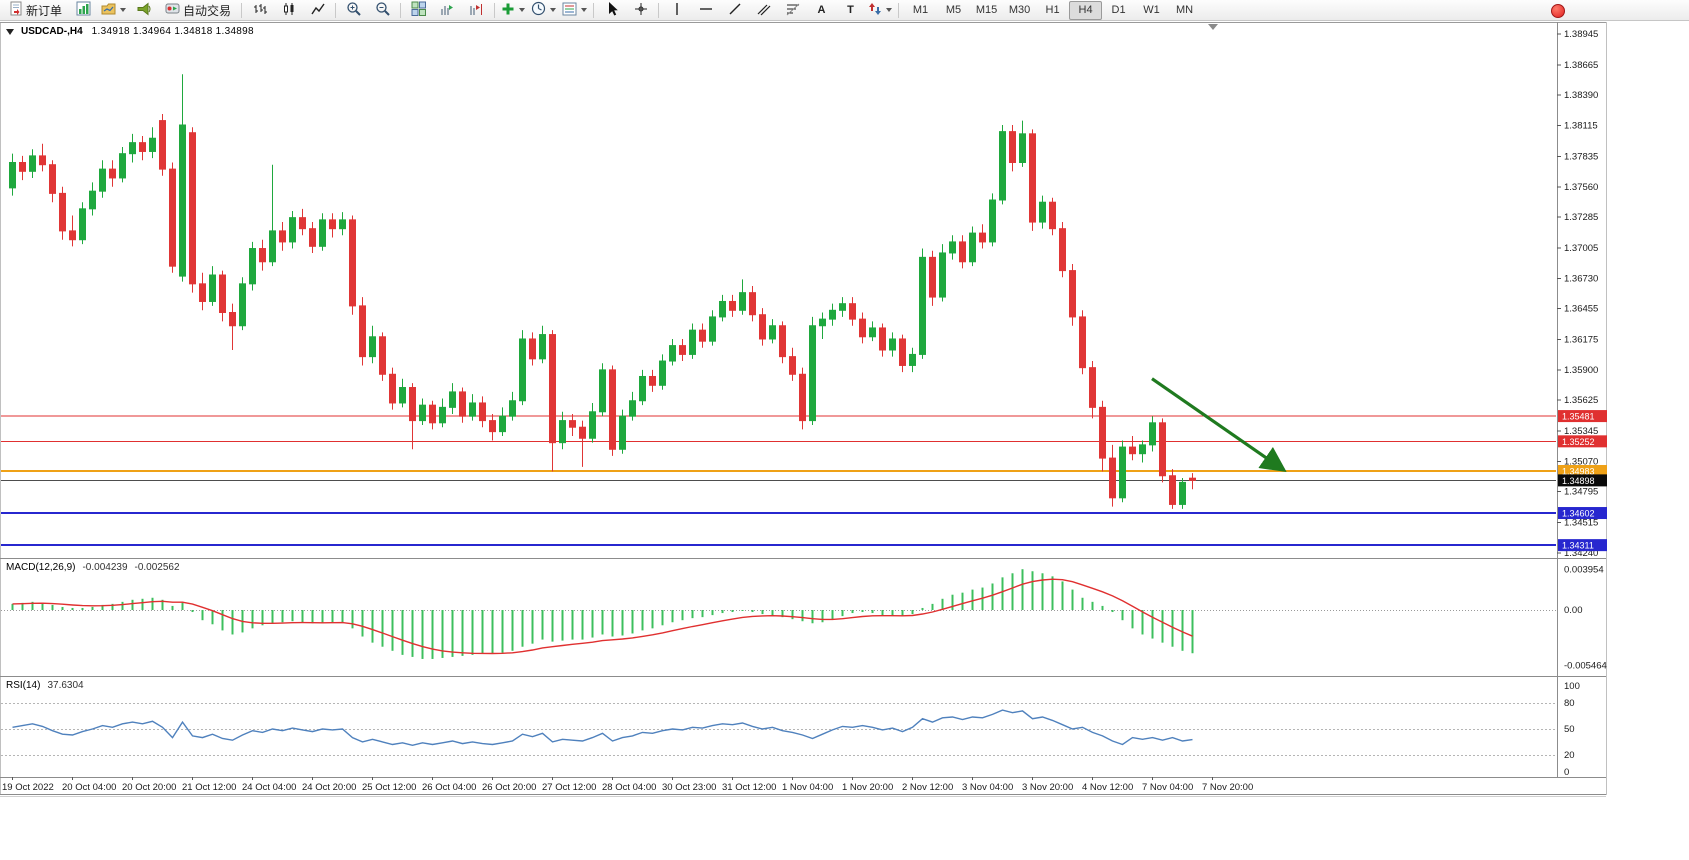  I want to click on price-tag: 1.34983, so click(1582, 471).